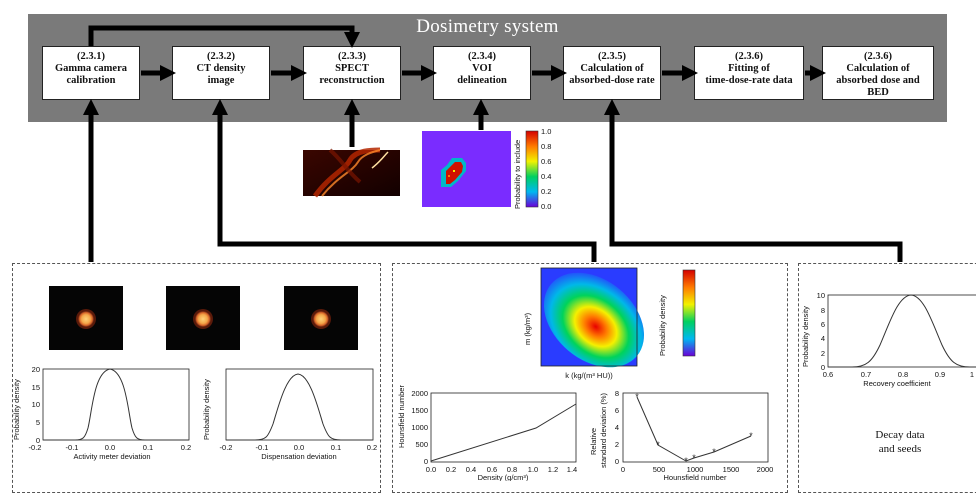  Describe the element at coordinates (765, 469) in the screenshot. I see `x-tick: 2000` at that location.